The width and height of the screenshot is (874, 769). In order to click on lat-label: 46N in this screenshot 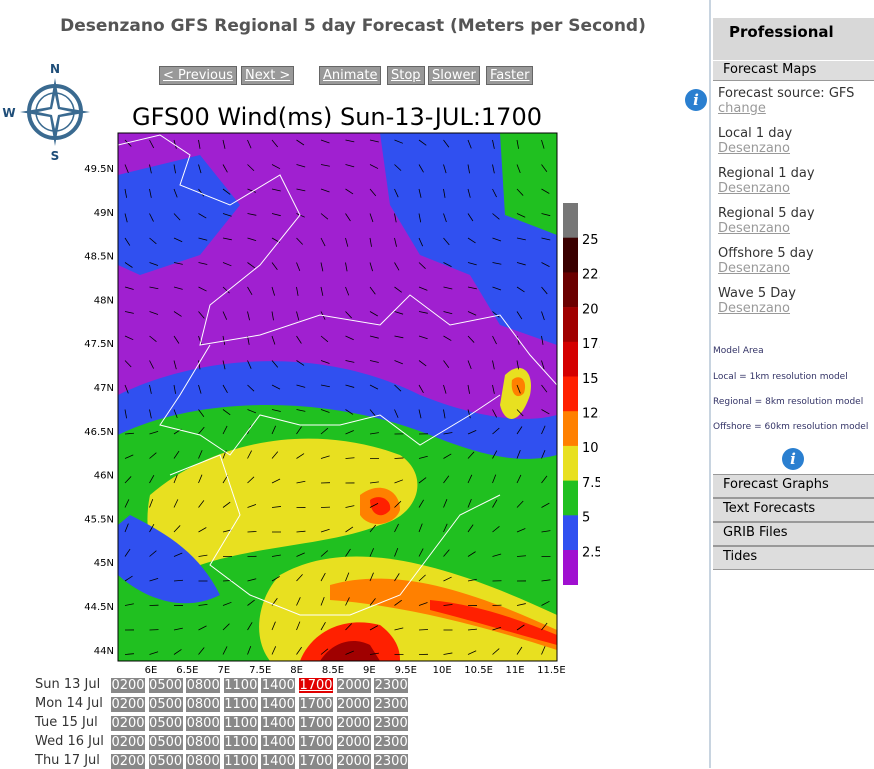, I will do `click(104, 476)`.